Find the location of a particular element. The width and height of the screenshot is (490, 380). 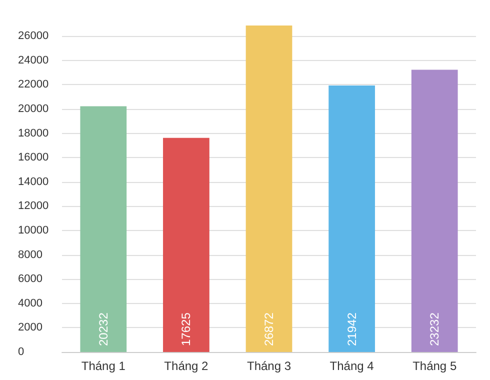

y-tick-label: 26000 is located at coordinates (33, 36).